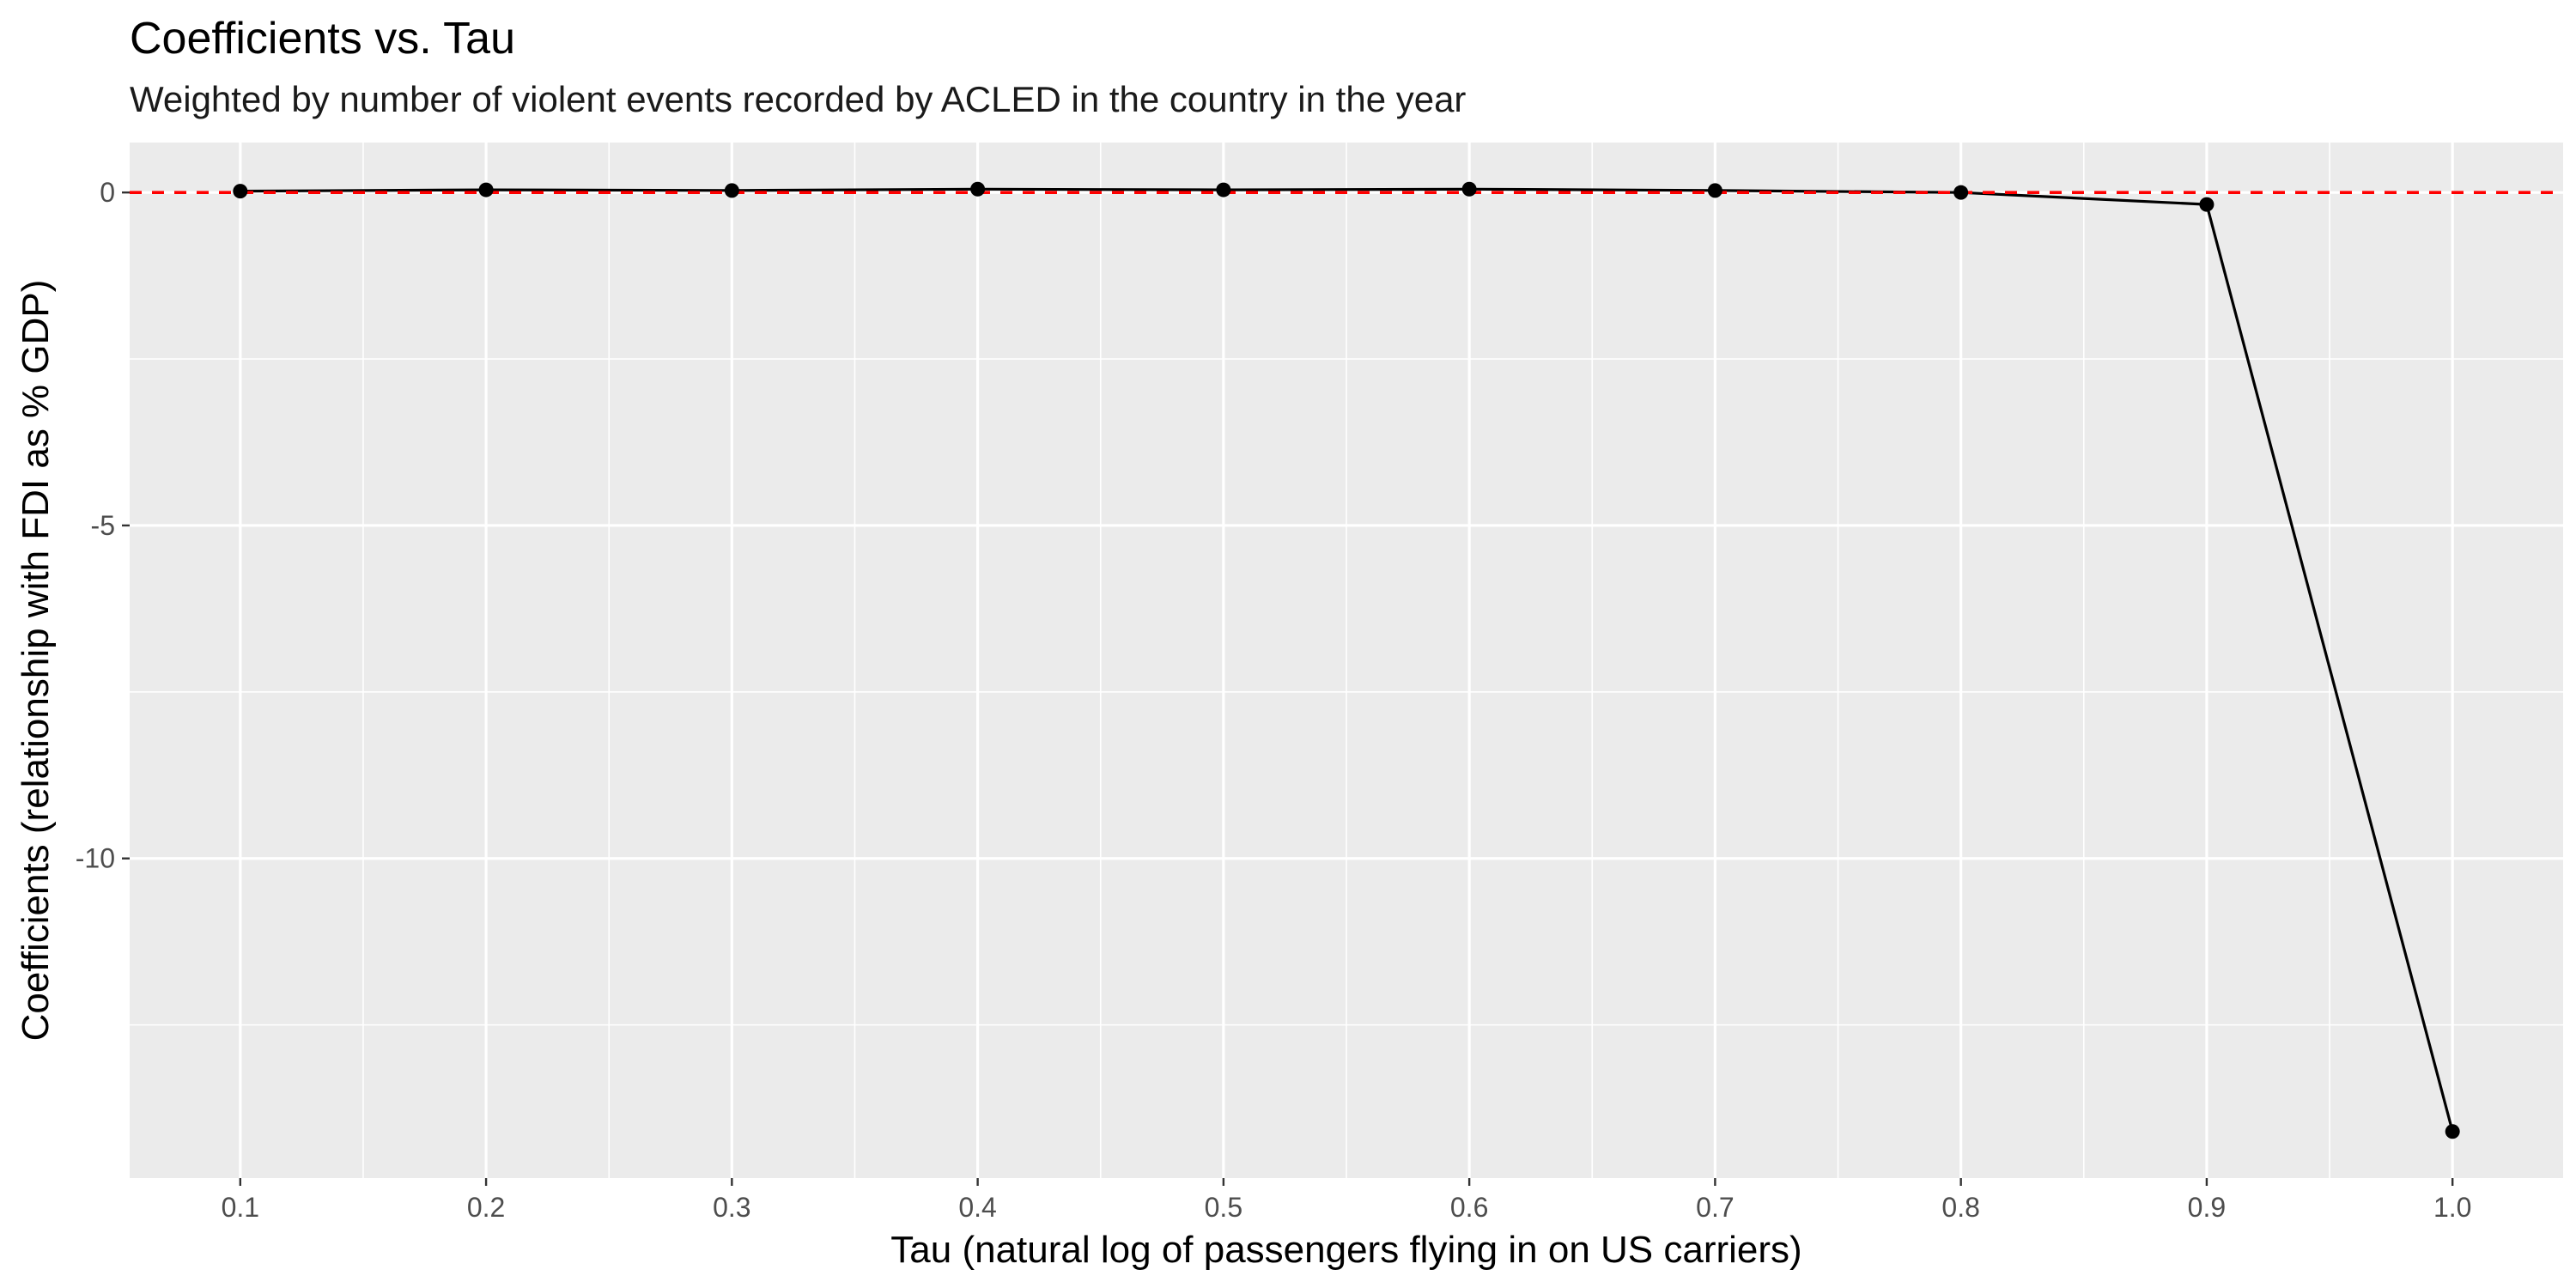  Describe the element at coordinates (323, 39) in the screenshot. I see `chart-title: Coefficients vs. Tau` at that location.